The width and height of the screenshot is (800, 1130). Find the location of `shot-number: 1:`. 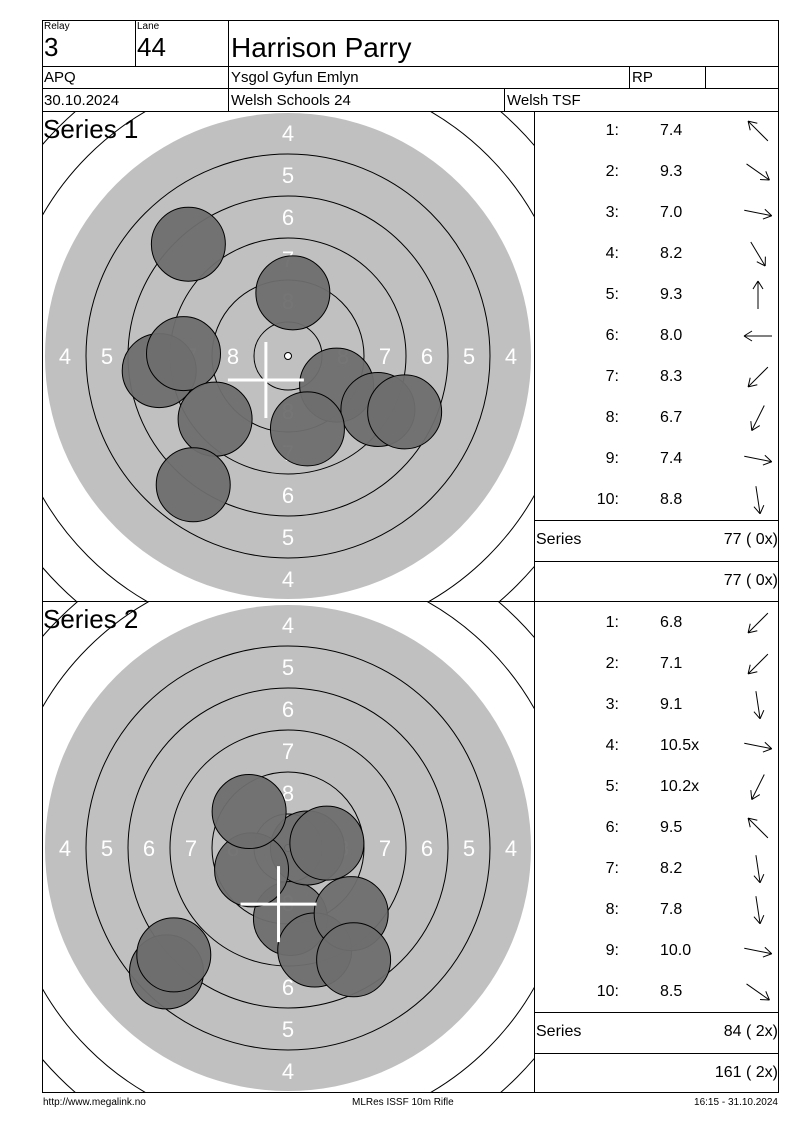

shot-number: 1: is located at coordinates (612, 622).